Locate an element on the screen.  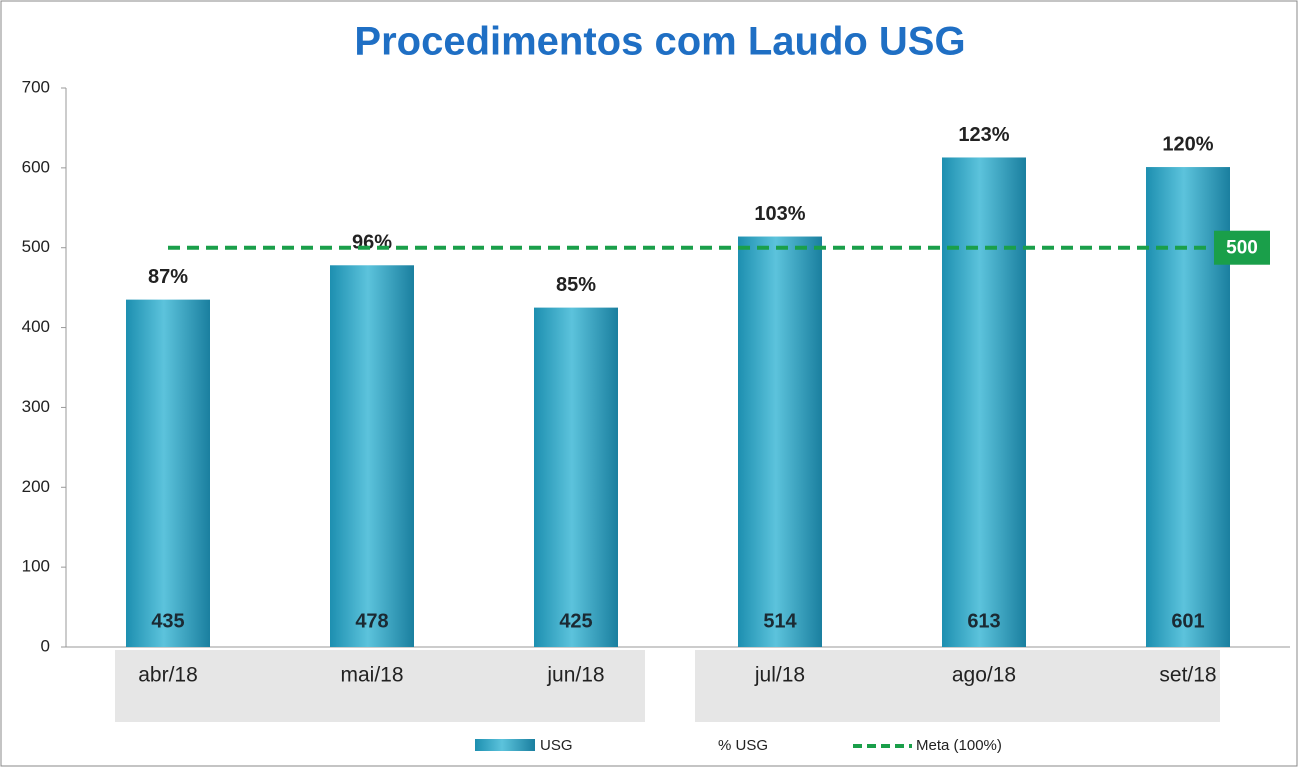
bar-value-label: 435 is located at coordinates (167, 621).